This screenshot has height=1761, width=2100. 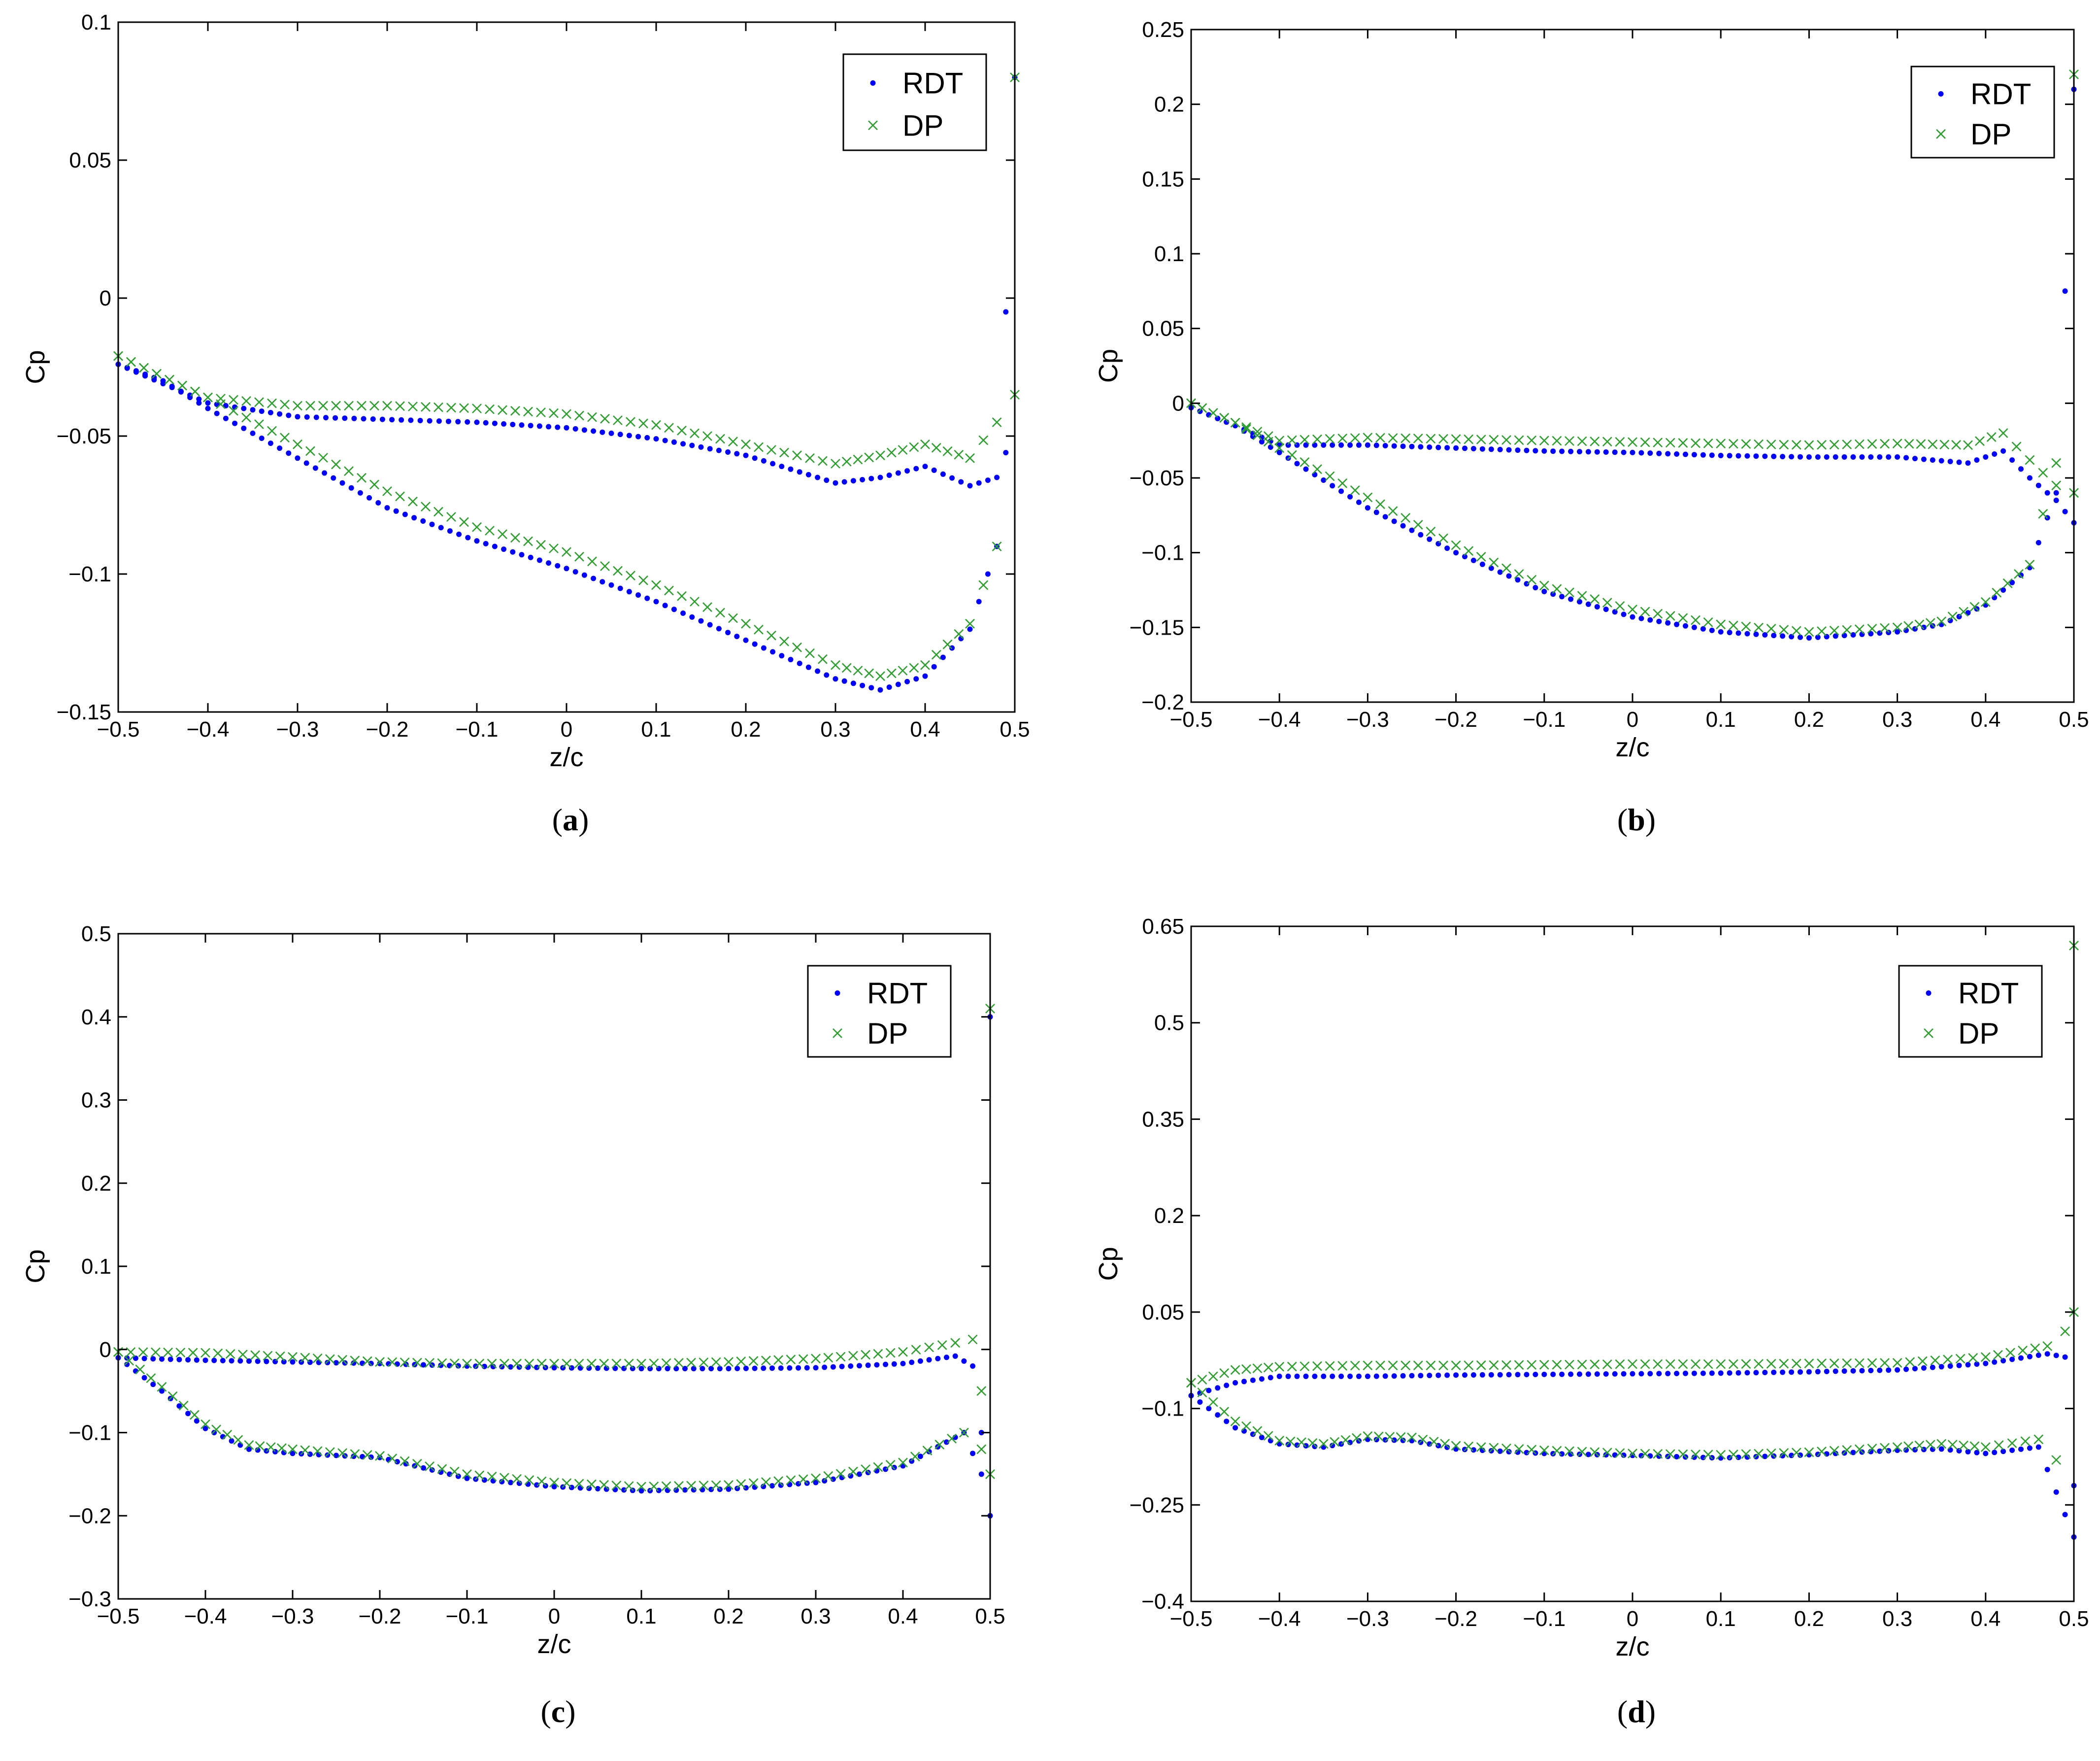 What do you see at coordinates (728, 1616) in the screenshot?
I see `x-tick-label: 0.2` at bounding box center [728, 1616].